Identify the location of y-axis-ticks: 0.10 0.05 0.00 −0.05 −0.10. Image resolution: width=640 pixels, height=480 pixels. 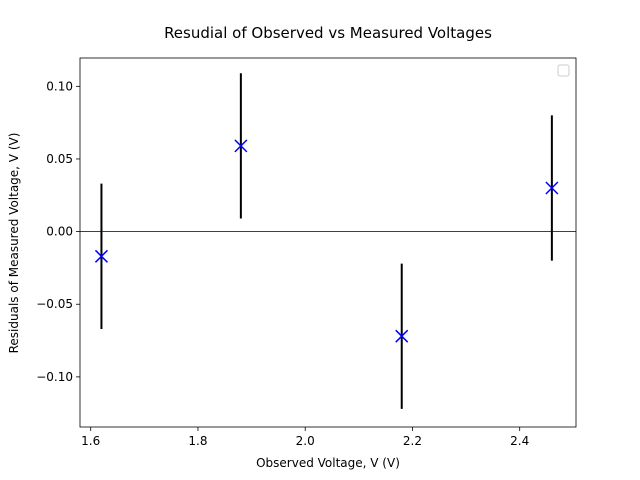
(58, 231).